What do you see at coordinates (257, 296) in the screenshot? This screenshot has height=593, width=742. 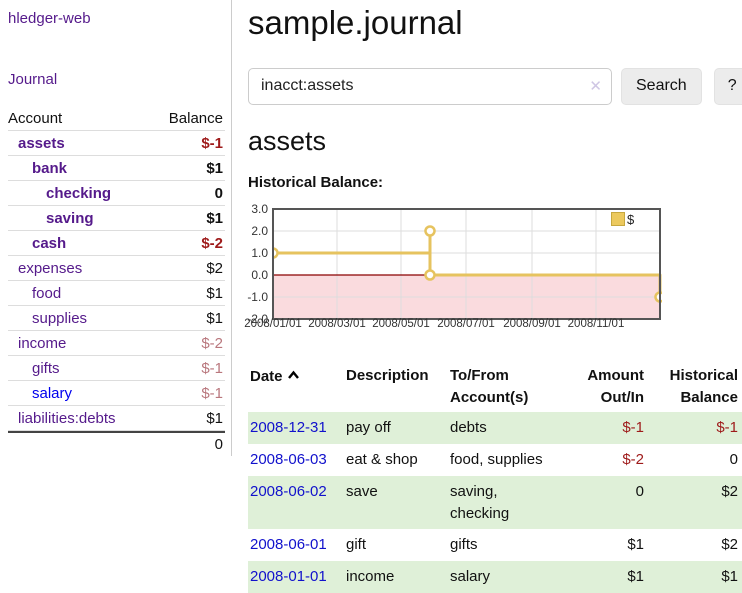 I see `y-tick-label: -1.0` at bounding box center [257, 296].